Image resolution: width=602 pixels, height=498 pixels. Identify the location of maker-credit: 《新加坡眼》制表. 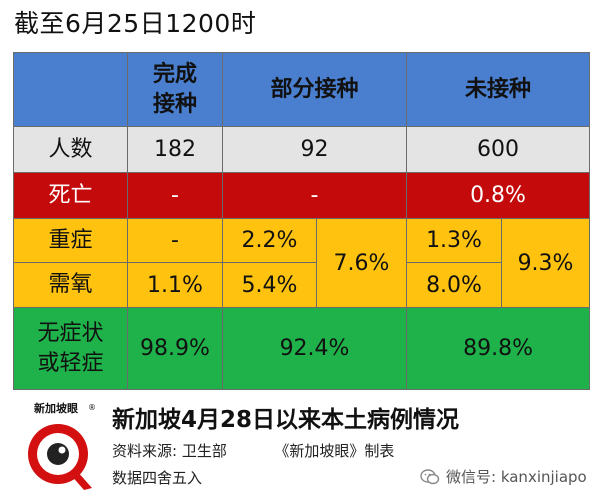
(334, 451).